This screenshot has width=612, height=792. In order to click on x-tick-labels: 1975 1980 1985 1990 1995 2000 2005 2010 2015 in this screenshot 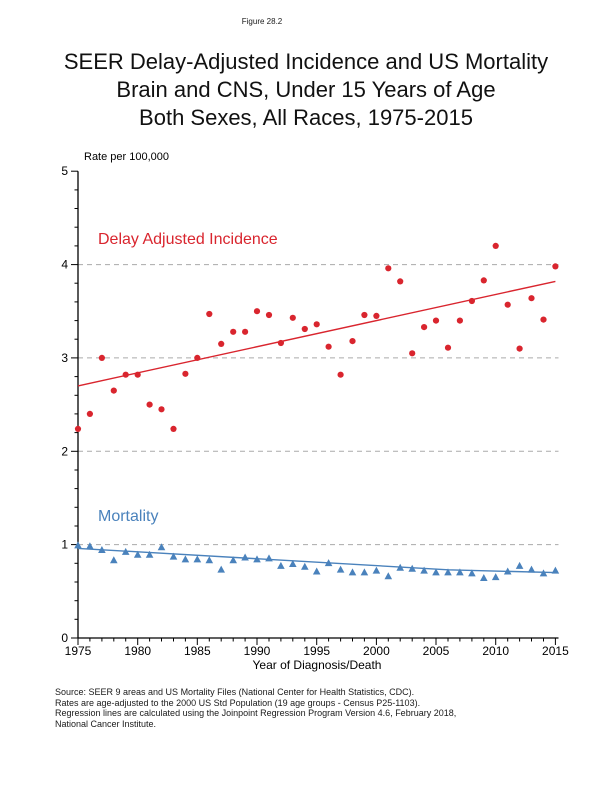, I will do `click(317, 651)`.